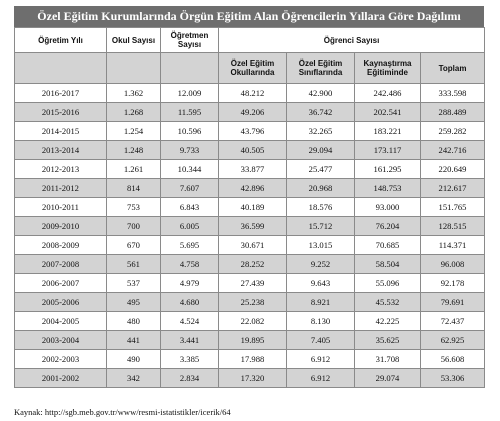 This screenshot has width=500, height=421. I want to click on table-row: 2006-2007 537 4.979 27.439 9.643 55.096 92.178, so click(250, 283).